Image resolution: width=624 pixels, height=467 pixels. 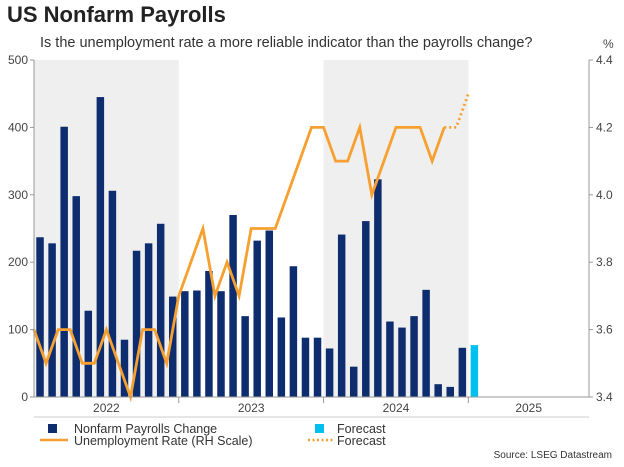 What do you see at coordinates (396, 408) in the screenshot?
I see `x-year-label: 2024` at bounding box center [396, 408].